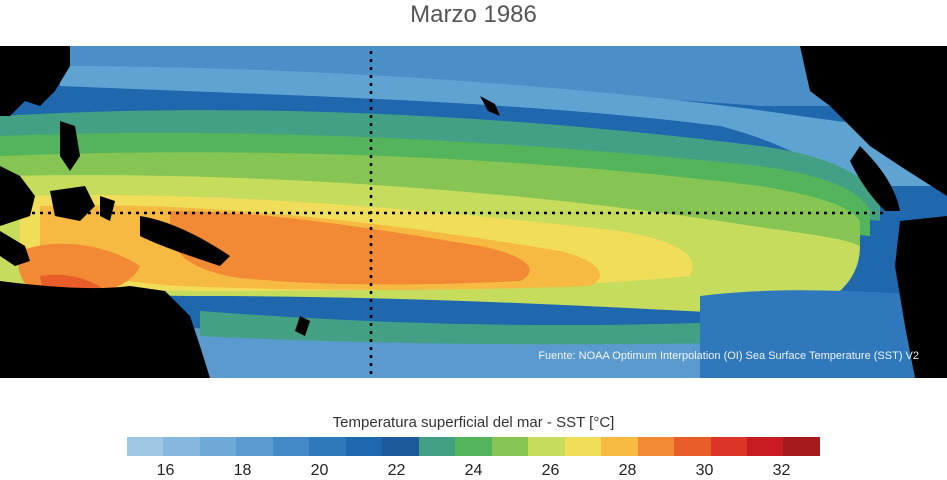 The width and height of the screenshot is (947, 480). What do you see at coordinates (823, 334) in the screenshot?
I see `band-east-cool` at bounding box center [823, 334].